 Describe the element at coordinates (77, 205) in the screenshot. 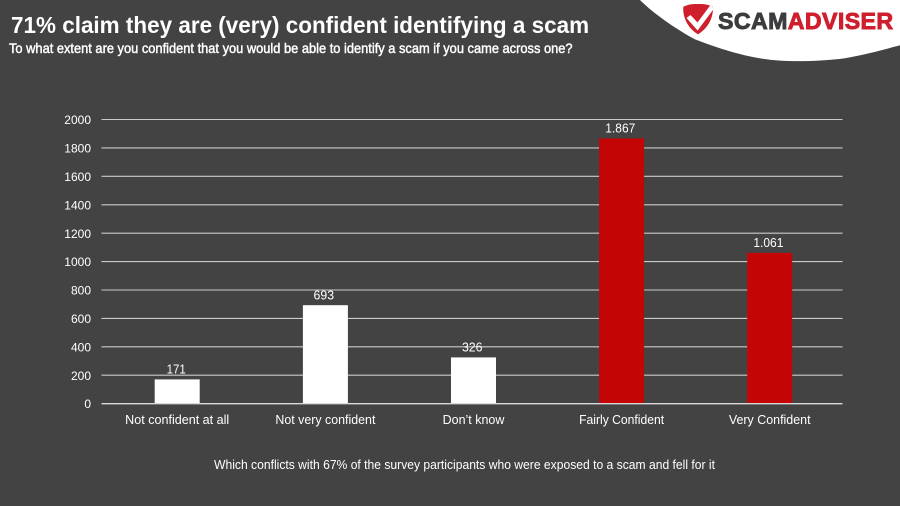

I see `svg-text: 1400` at that location.